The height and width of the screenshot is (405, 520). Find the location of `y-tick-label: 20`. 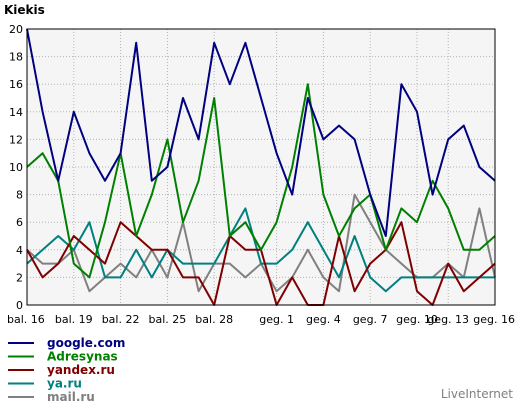

y-tick-label: 20 is located at coordinates (16, 29).